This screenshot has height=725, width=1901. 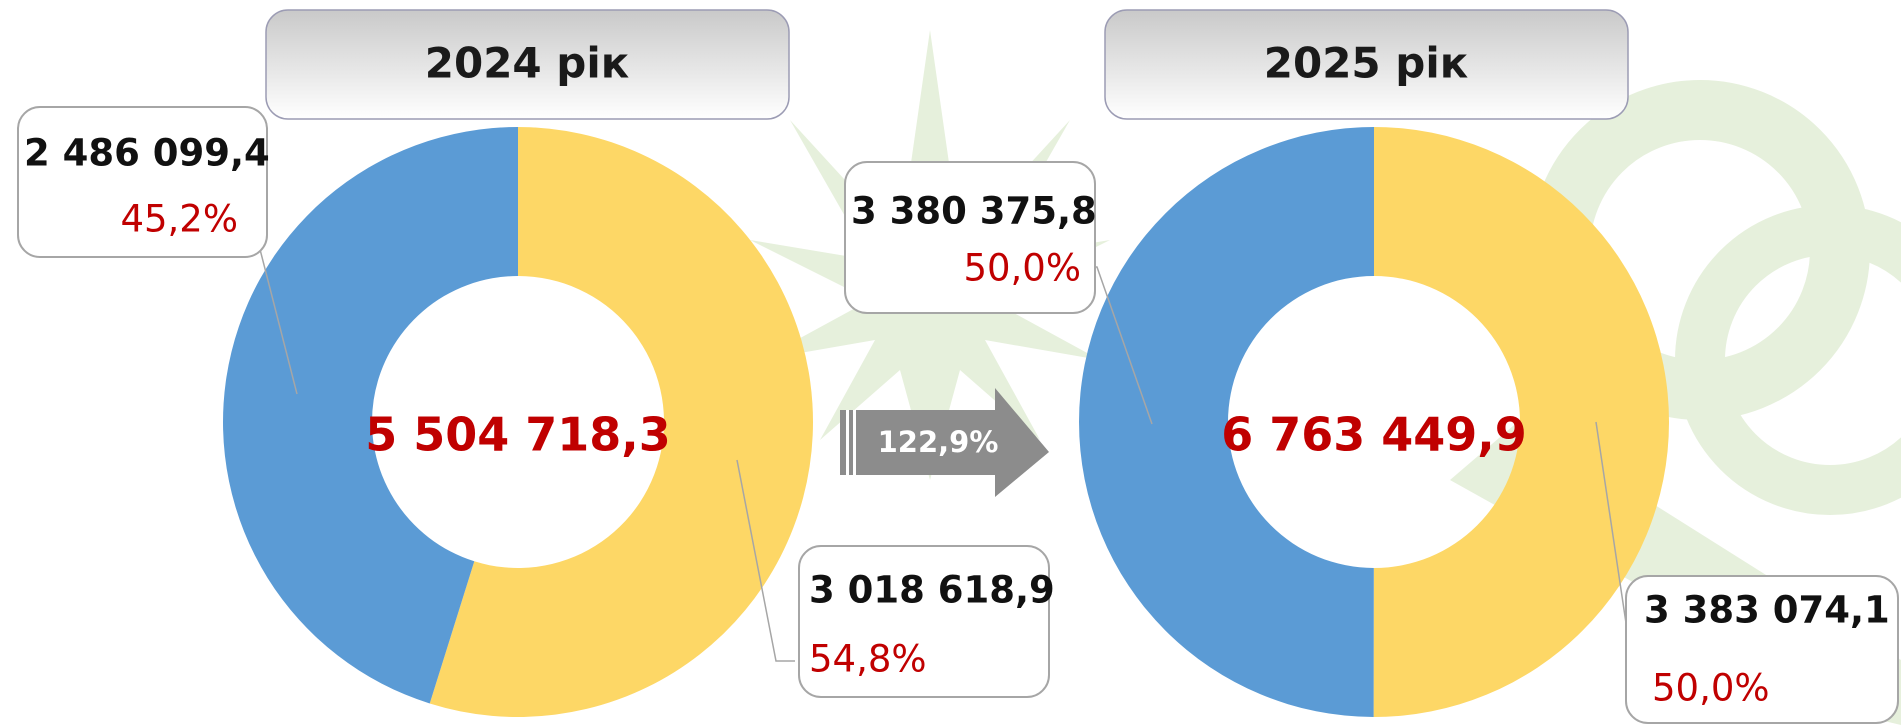 I want to click on title-box: 2025 рік, so click(x=1366, y=64).